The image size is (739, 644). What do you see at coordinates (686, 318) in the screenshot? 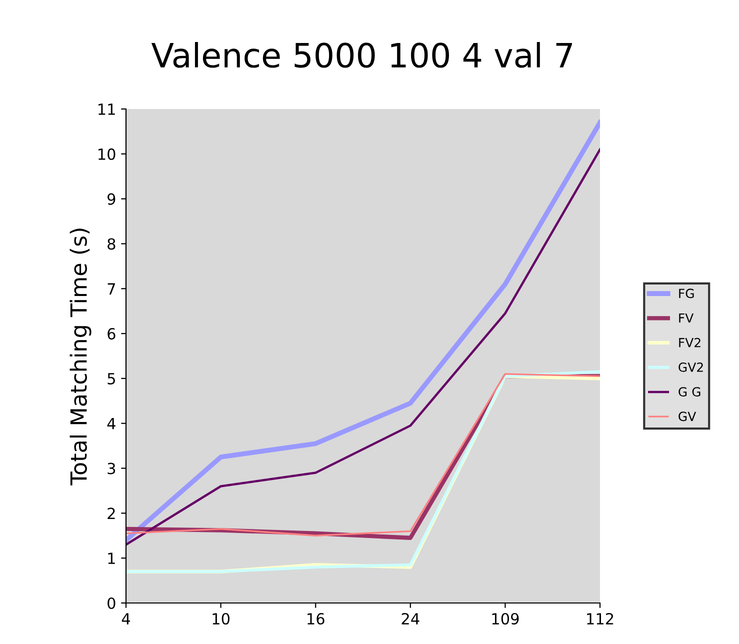
I see `legend-label: FV` at bounding box center [686, 318].